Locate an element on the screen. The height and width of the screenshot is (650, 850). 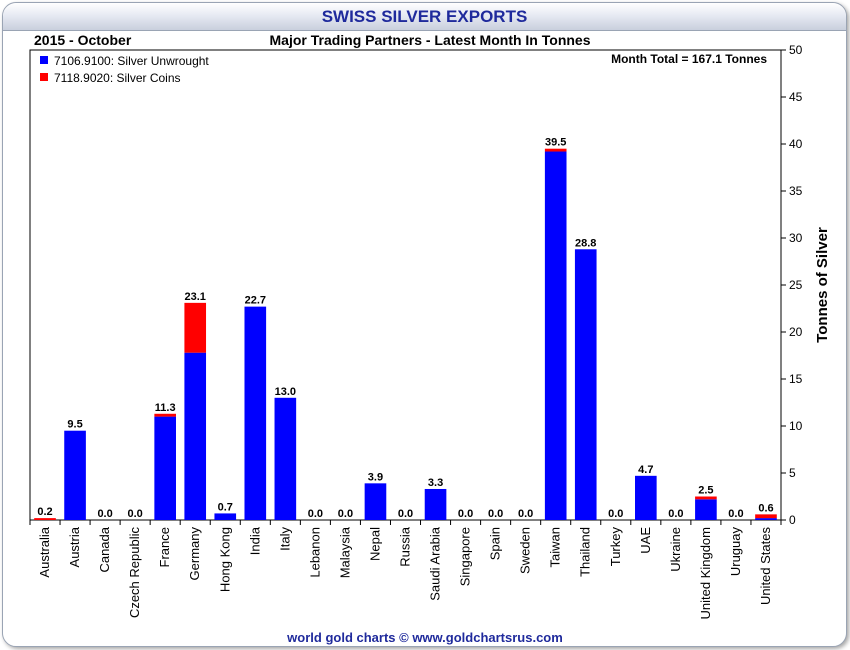
x-tick-label: Nepal is located at coordinates (374, 544).